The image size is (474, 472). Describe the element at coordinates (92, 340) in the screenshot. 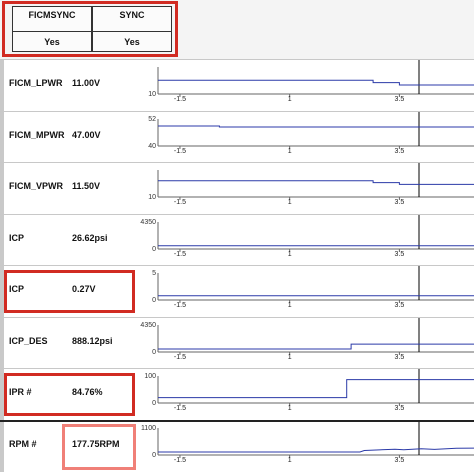

I see `signal-value: 888.12psi` at that location.